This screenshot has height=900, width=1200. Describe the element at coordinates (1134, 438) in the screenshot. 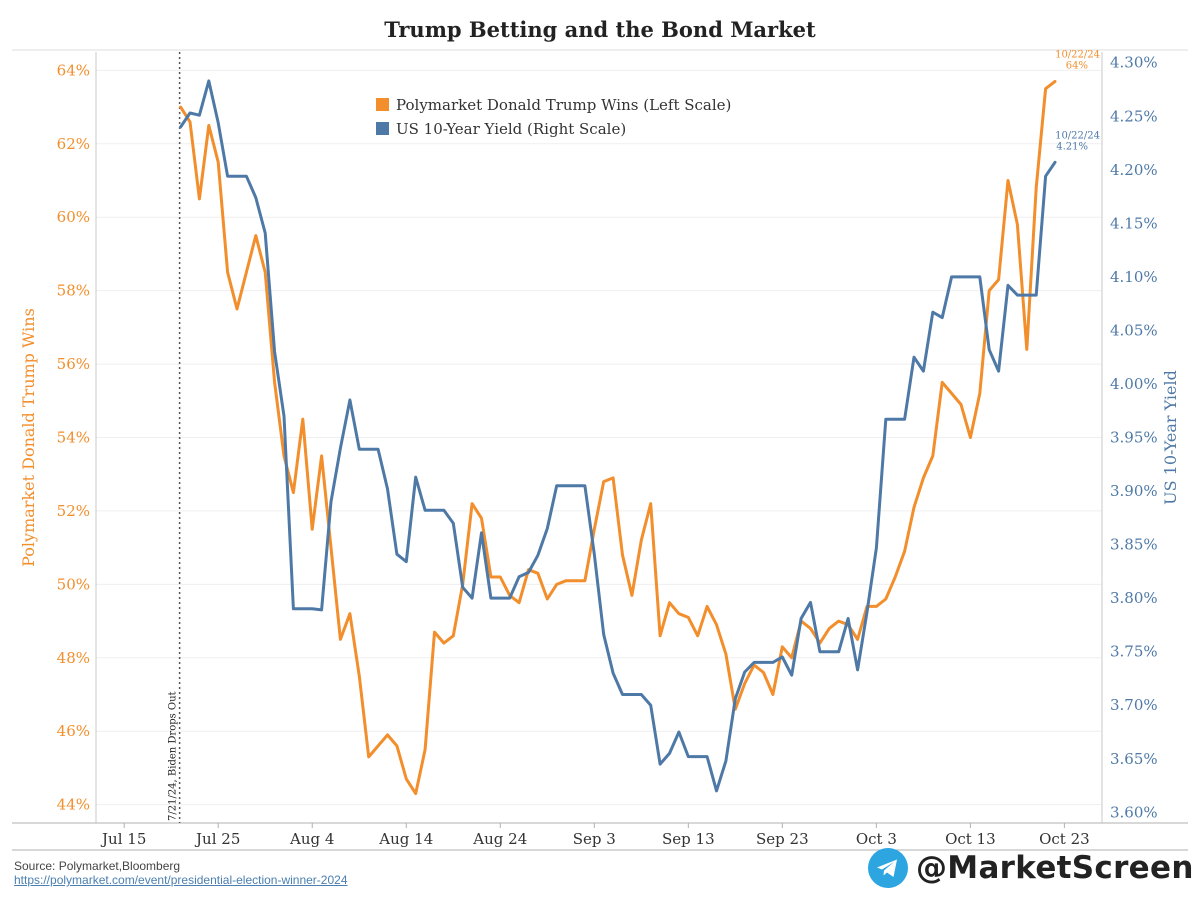

I see `right-tick-label: 3.95%` at that location.